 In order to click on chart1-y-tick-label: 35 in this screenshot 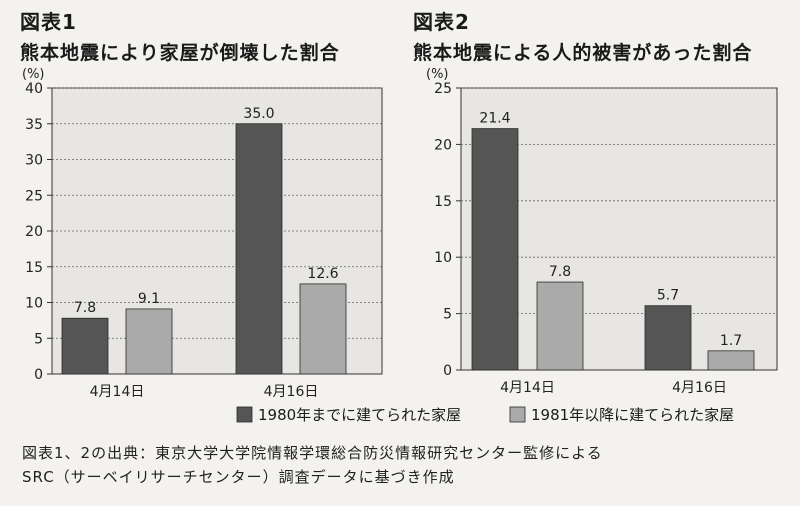, I will do `click(34, 125)`.